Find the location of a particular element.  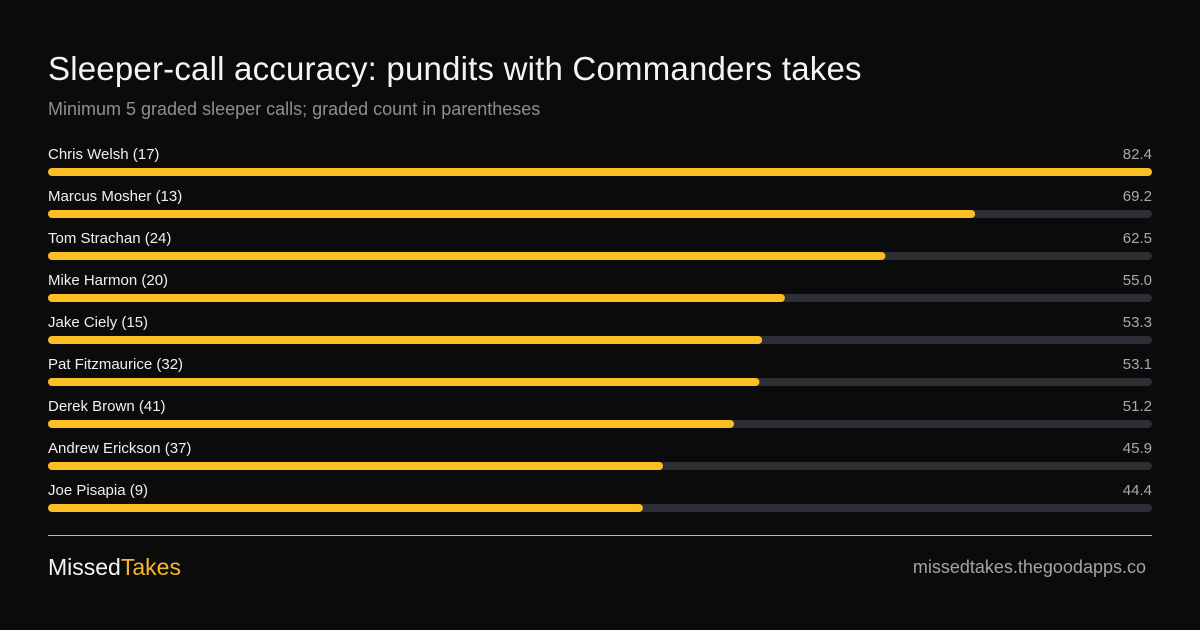

category-label: Tom Strachan (24) is located at coordinates (109, 238).